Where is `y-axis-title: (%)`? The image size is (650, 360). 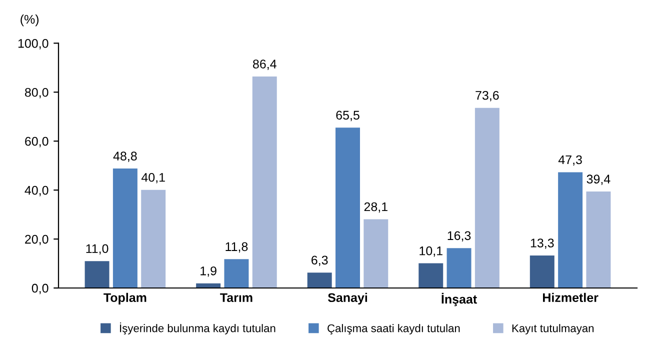 y-axis-title: (%) is located at coordinates (29, 20).